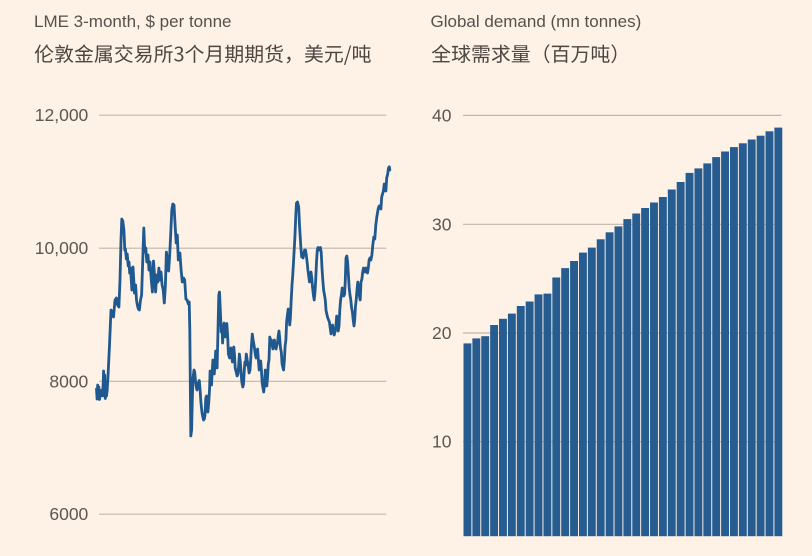 This screenshot has height=556, width=812. Describe the element at coordinates (68, 514) in the screenshot. I see `svg-text: 6000` at that location.